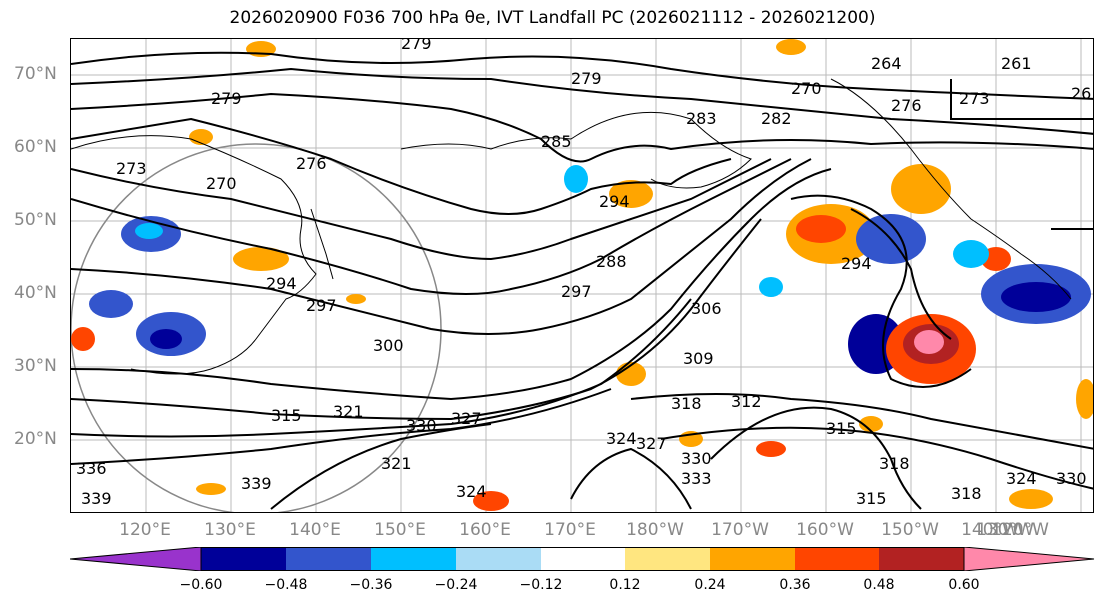 The width and height of the screenshot is (1105, 606). I want to click on lon-label: 150°W, so click(910, 530).